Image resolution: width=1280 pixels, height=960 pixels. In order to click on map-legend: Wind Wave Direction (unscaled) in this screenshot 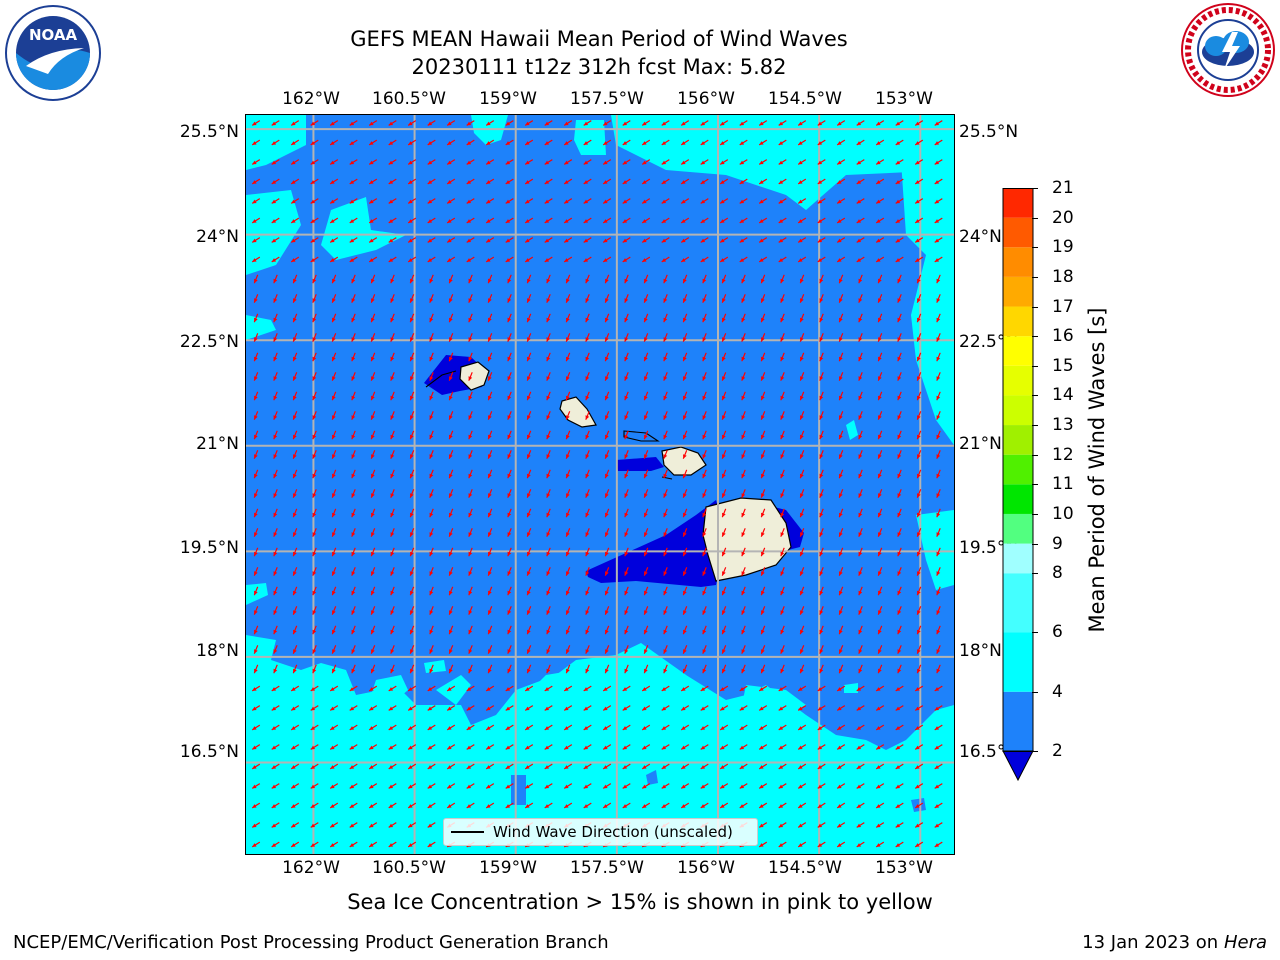, I will do `click(600, 832)`.